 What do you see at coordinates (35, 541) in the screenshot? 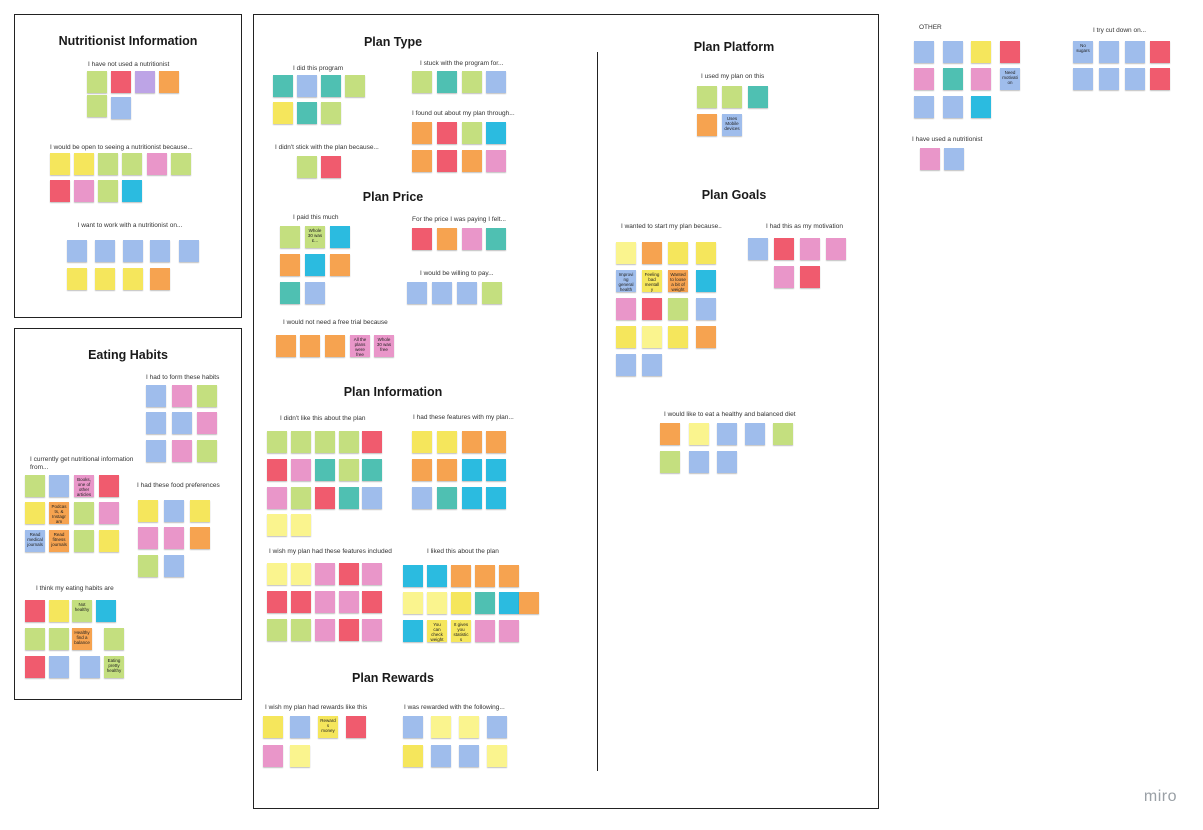
I see `sticky-note-read-journals: Read medical journals` at bounding box center [35, 541].